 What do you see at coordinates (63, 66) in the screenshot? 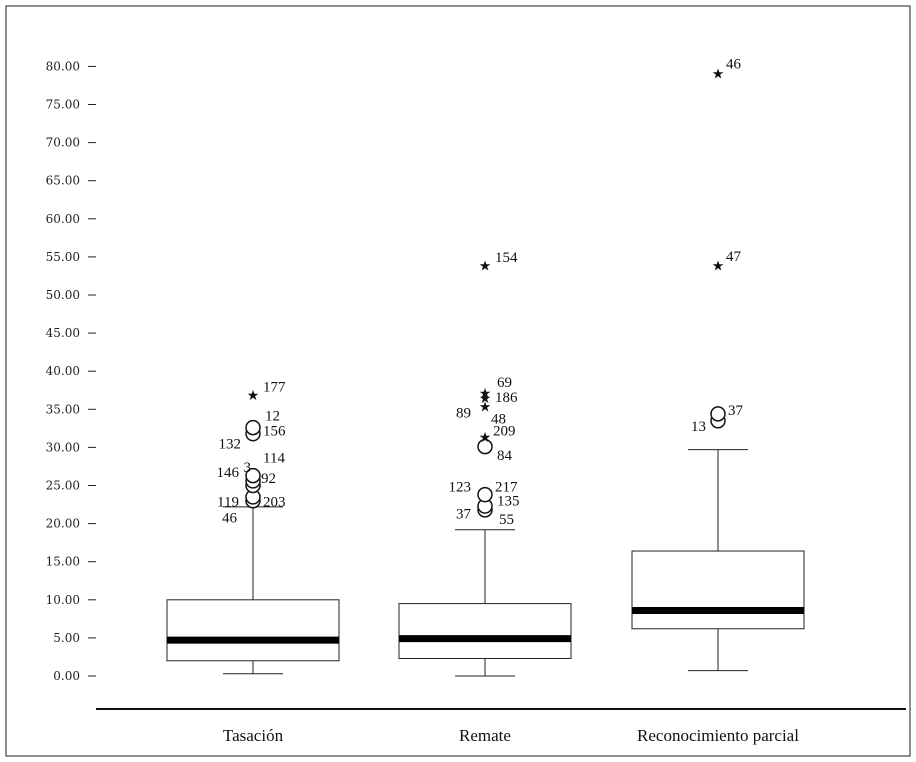
I see `y-tick-label: 80.00` at bounding box center [63, 66].